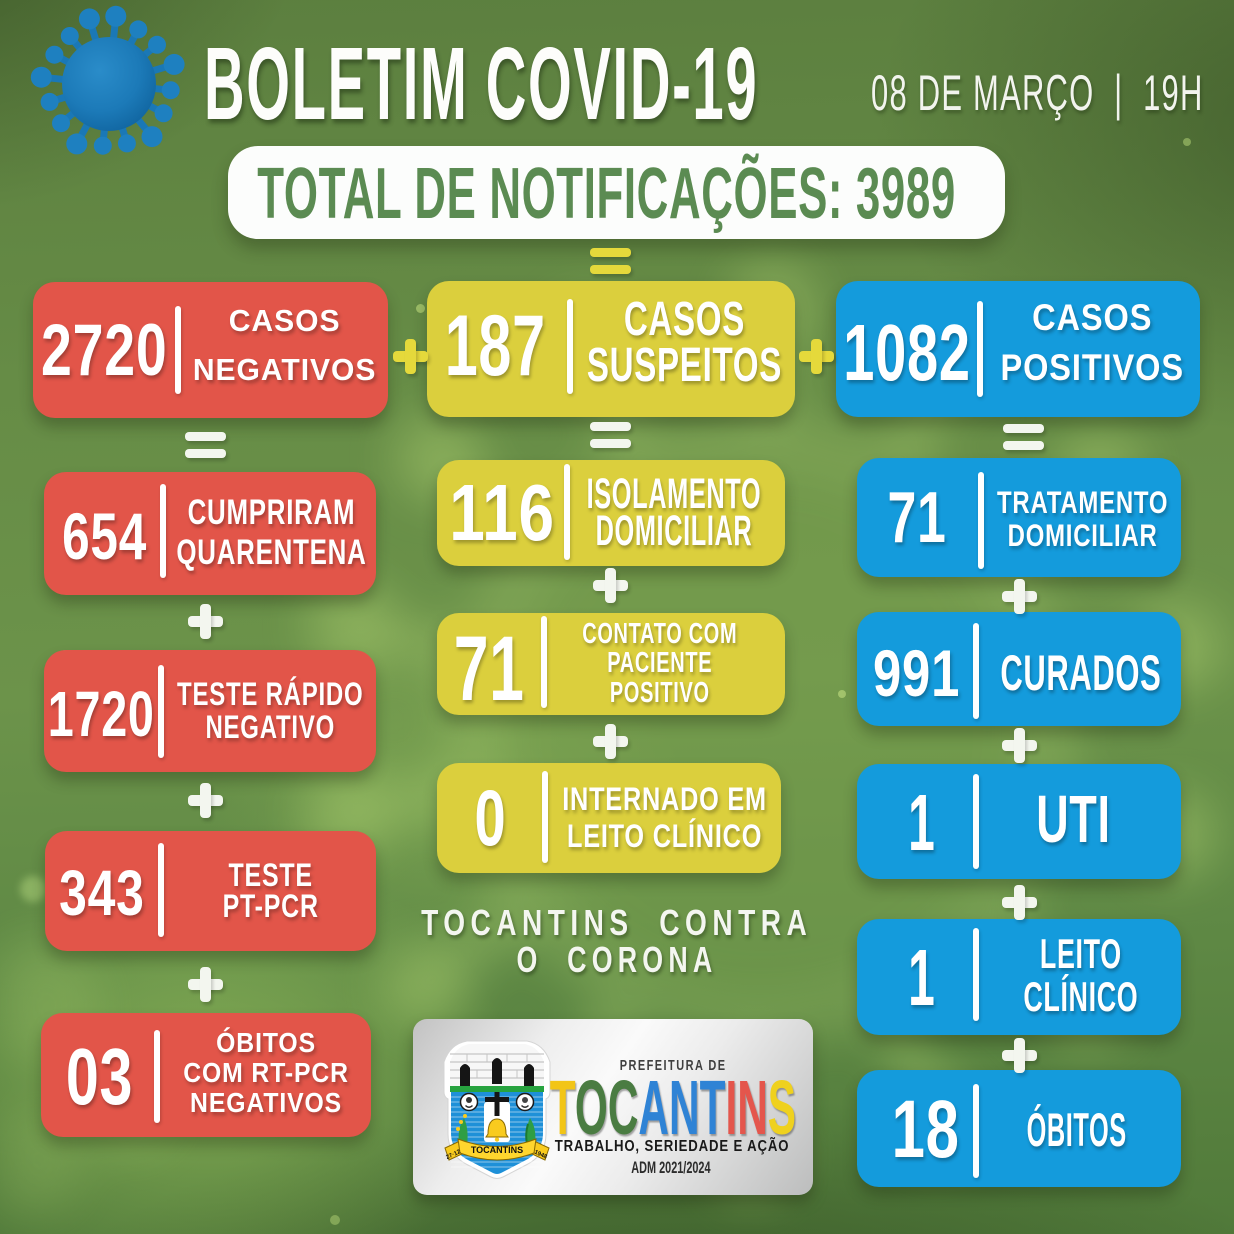  What do you see at coordinates (497, 1150) in the screenshot?
I see `svg-text: TOCANTINS` at bounding box center [497, 1150].